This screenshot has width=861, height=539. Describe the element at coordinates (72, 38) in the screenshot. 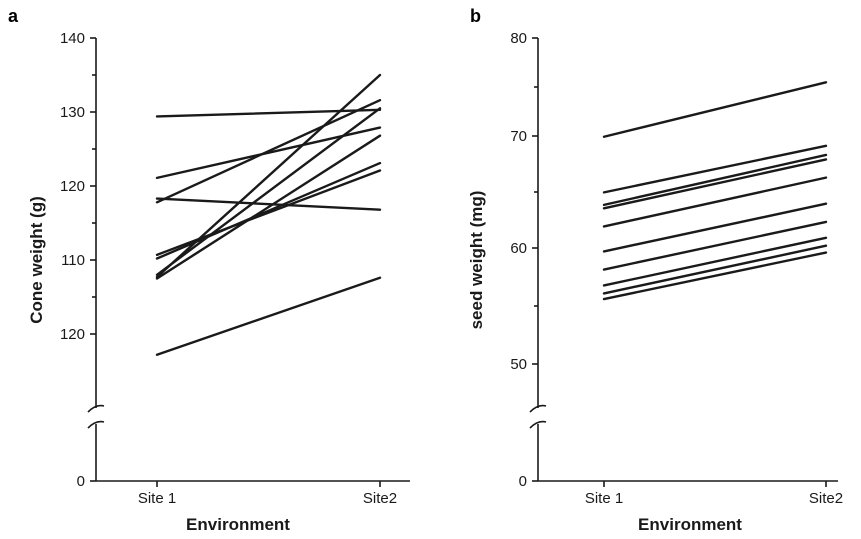

I see `panel-a-y-tick-label: 140` at that location.